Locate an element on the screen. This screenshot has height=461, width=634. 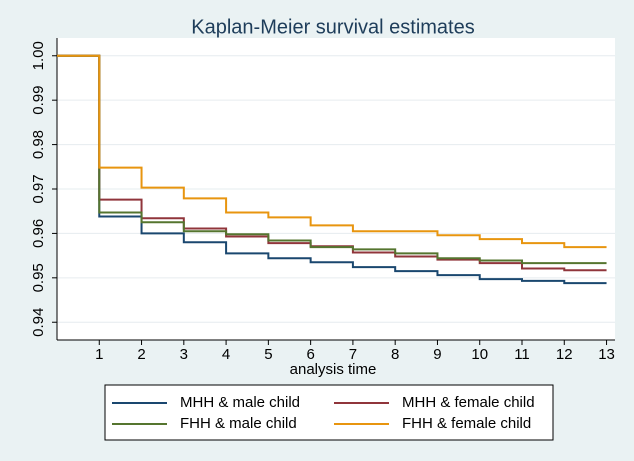
y-tick-label: 0.98 is located at coordinates (38, 144).